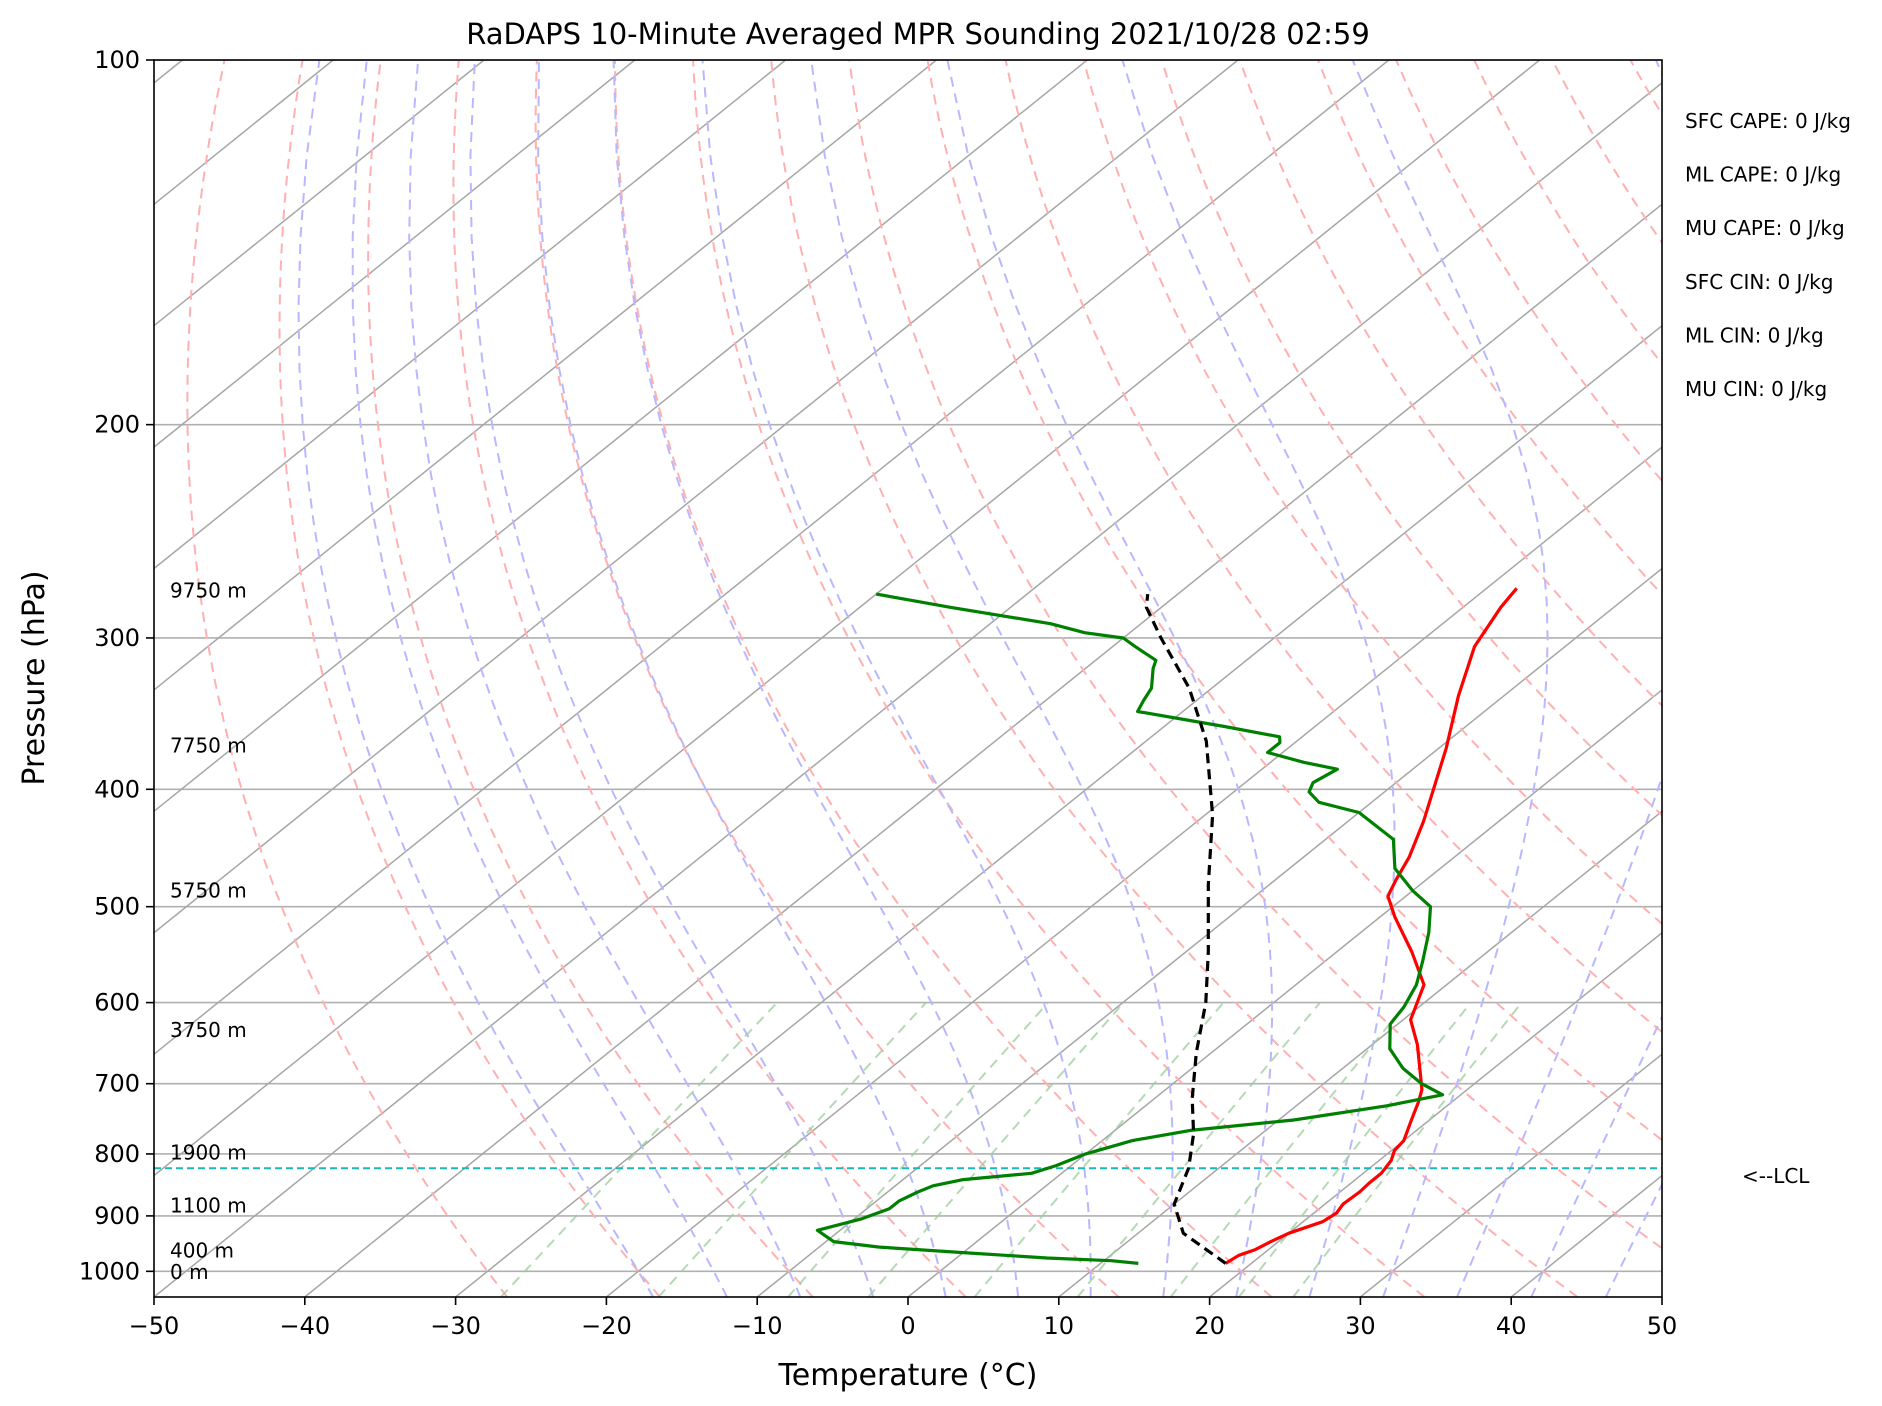  Describe the element at coordinates (907, 1326) in the screenshot. I see `x-tick-label: 0` at that location.